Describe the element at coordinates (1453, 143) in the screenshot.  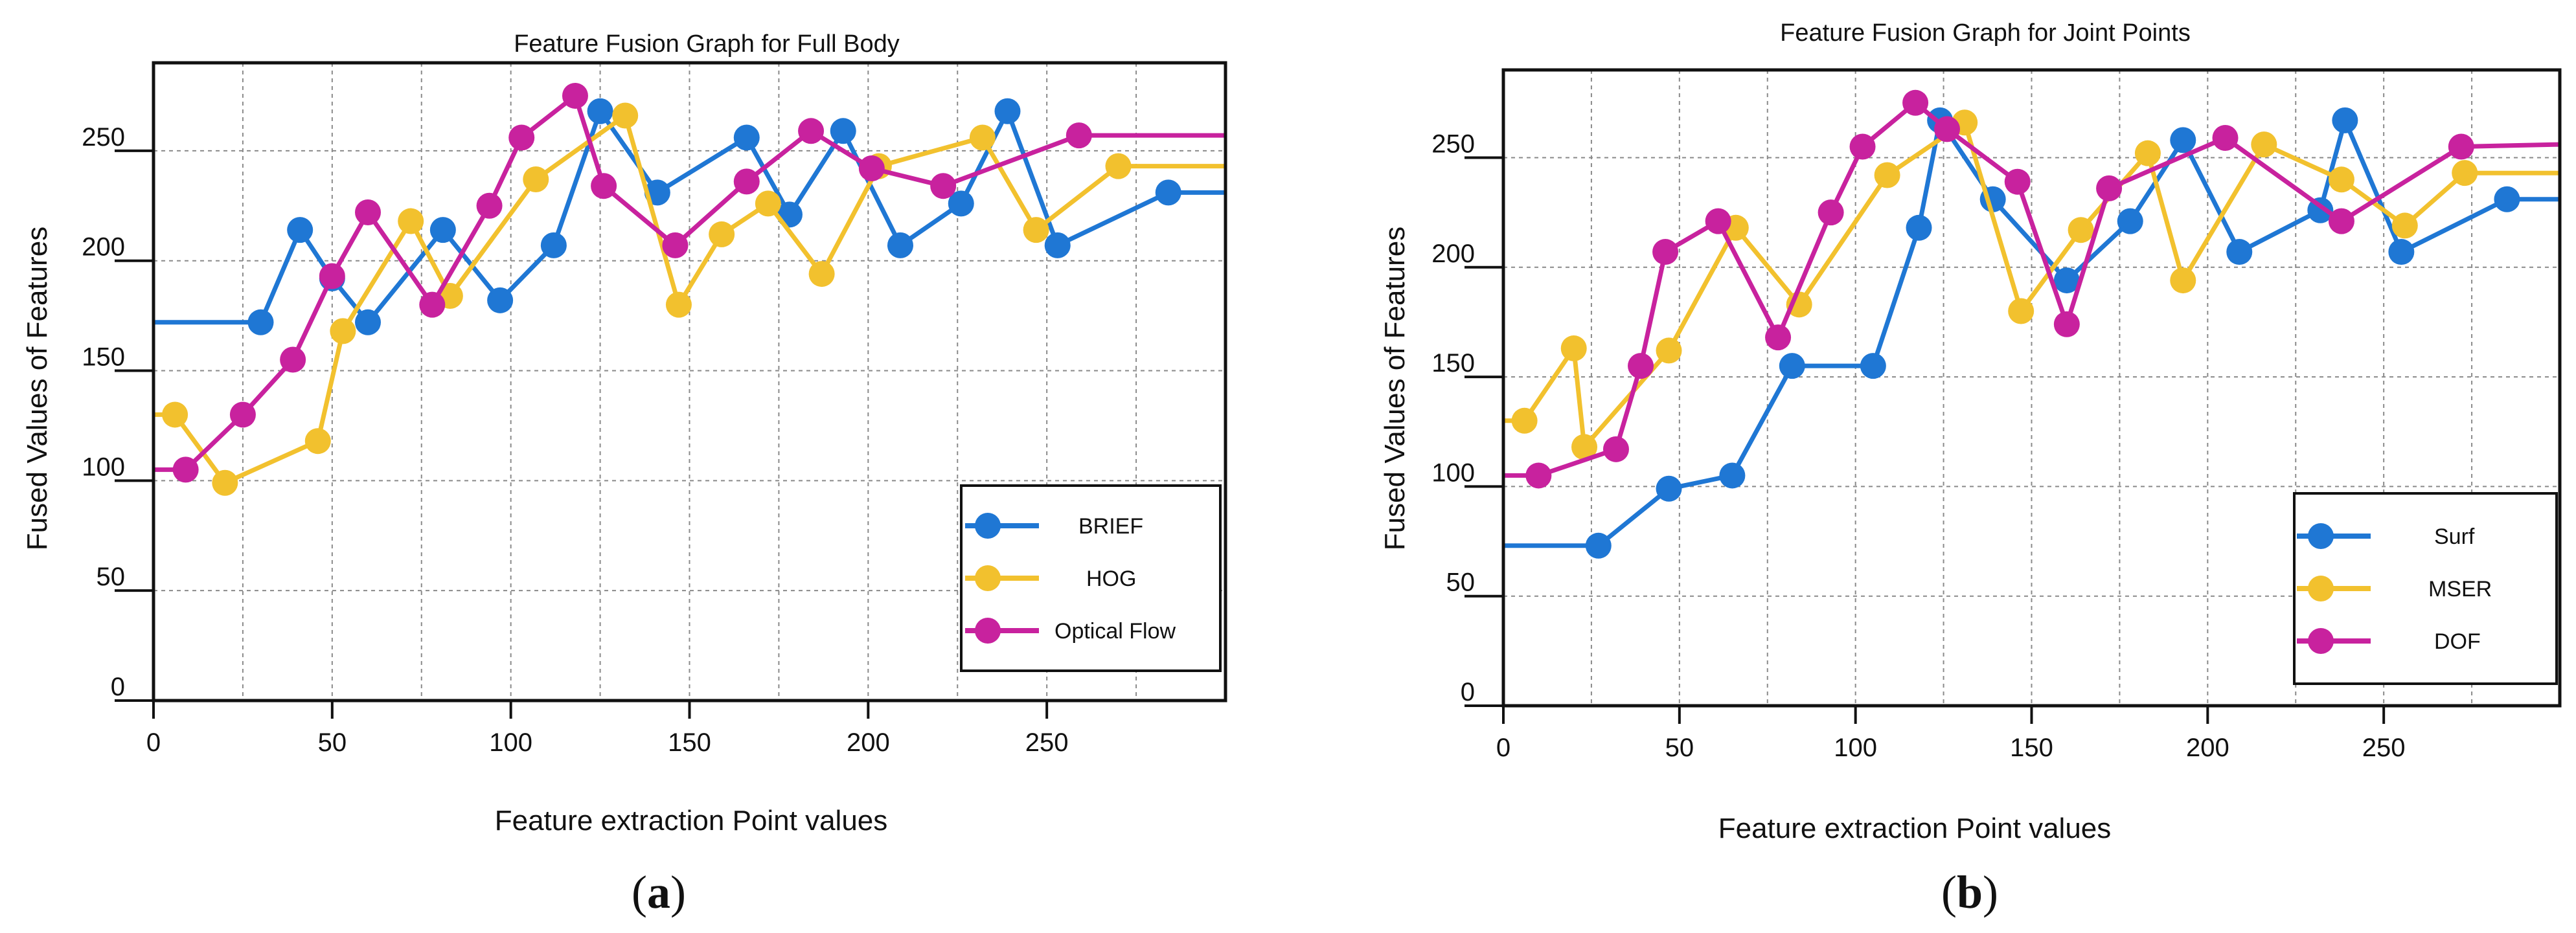
I see `y-tick-label-b: 250` at that location.